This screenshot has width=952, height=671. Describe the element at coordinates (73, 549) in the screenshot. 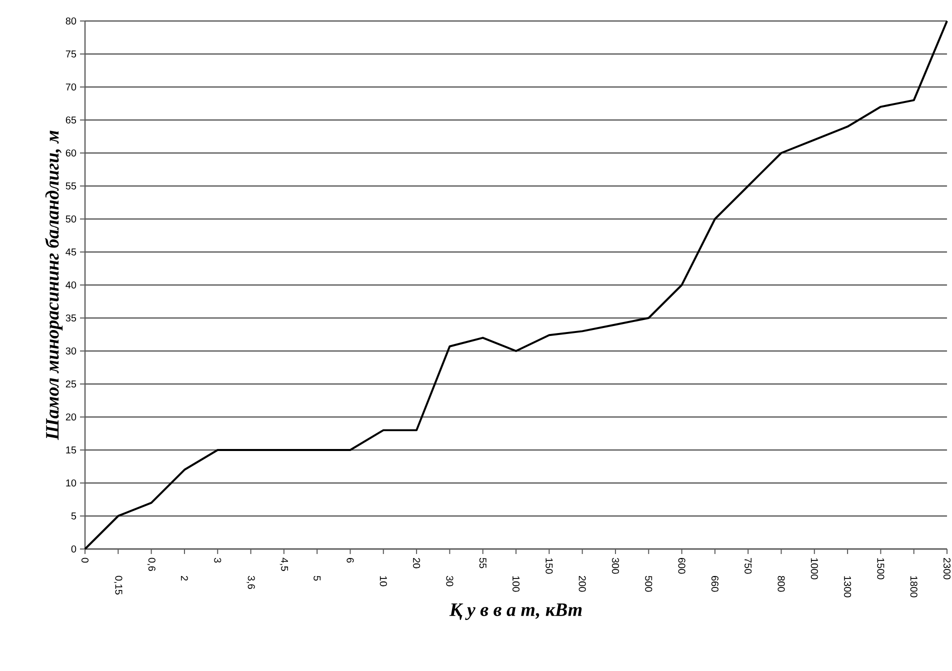

I see `y-tick-label: 0` at that location.